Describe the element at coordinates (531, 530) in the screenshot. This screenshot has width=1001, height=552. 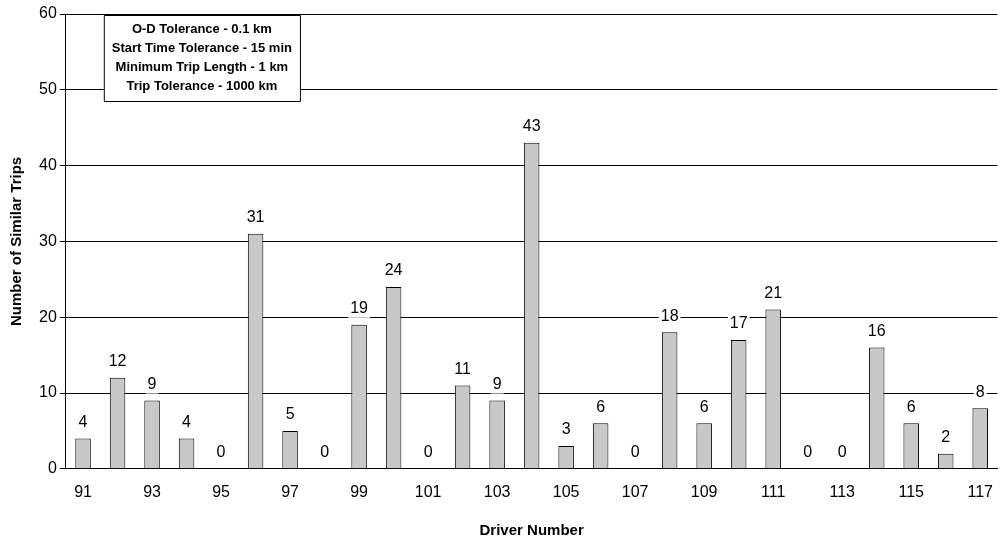
I see `x-axis-title: Driver Number` at that location.